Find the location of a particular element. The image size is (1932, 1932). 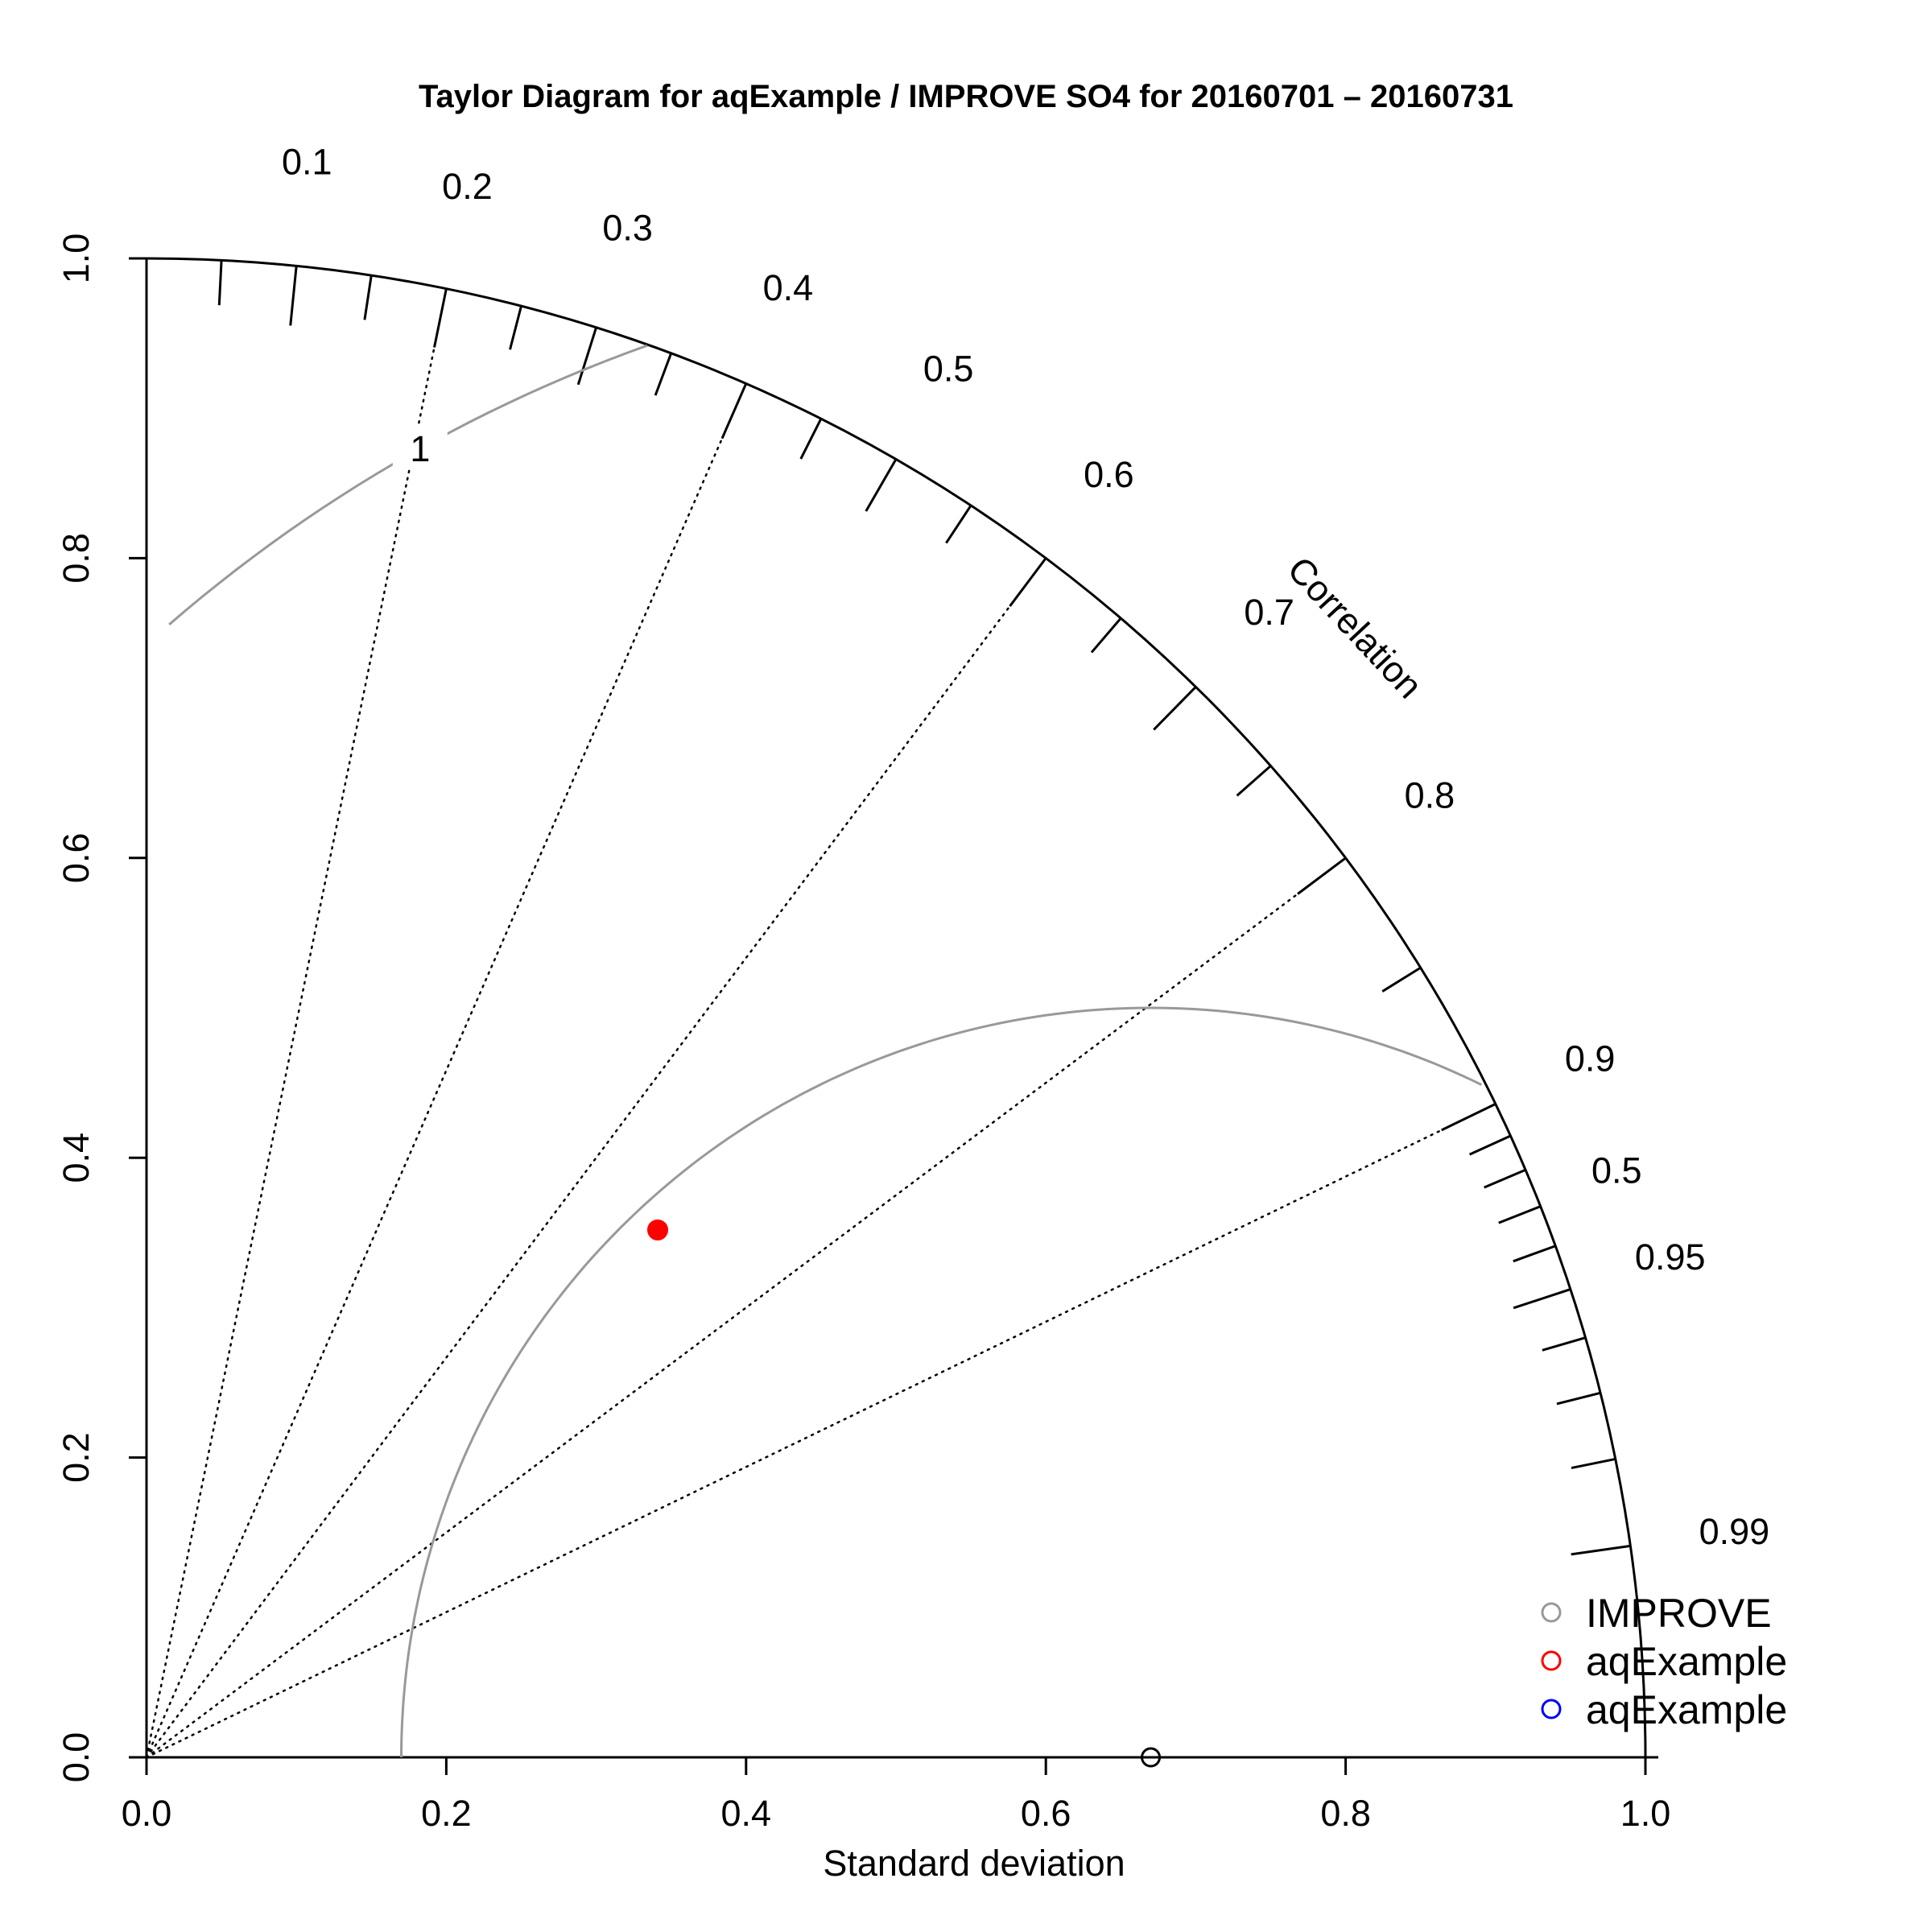

rms-contour-label: 1 is located at coordinates (420, 448).